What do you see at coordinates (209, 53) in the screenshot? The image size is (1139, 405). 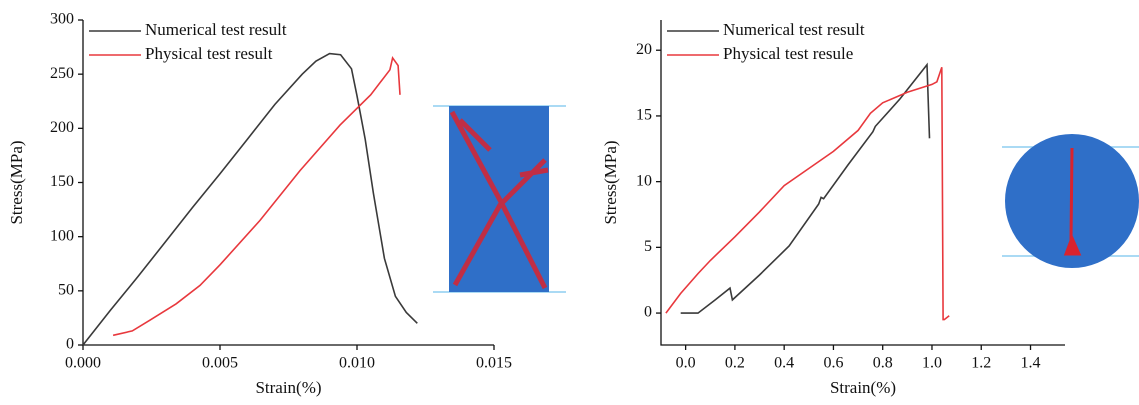 I see `legend-label: Physical test result` at bounding box center [209, 53].